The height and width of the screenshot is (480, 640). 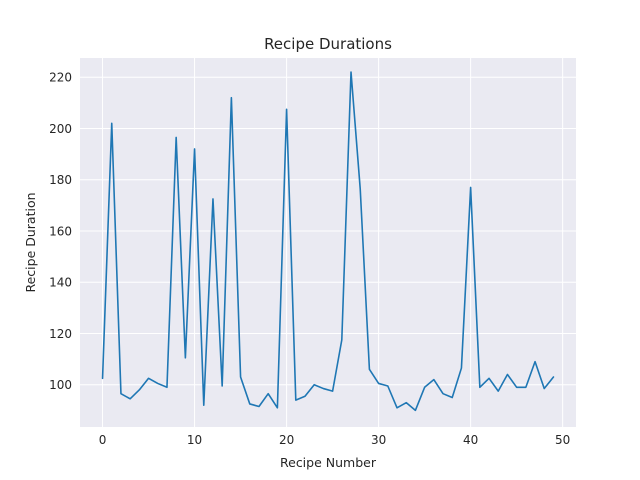 I want to click on y-tick-label: 160, so click(x=60, y=231).